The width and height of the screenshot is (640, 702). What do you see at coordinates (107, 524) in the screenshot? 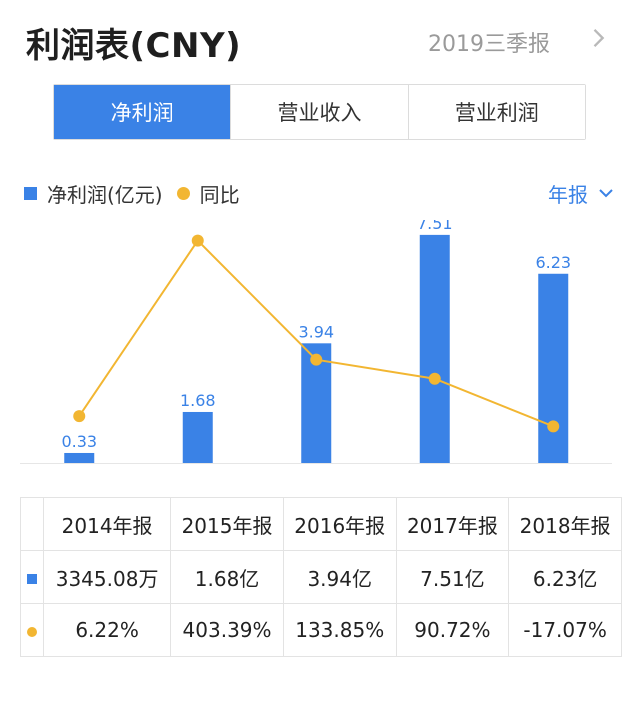
I see `table-year-cell: 2014年报` at bounding box center [107, 524].